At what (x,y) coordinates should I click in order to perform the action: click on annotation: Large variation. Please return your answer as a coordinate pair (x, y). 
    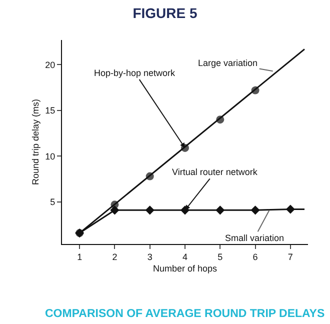
    Looking at the image, I should click on (228, 63).